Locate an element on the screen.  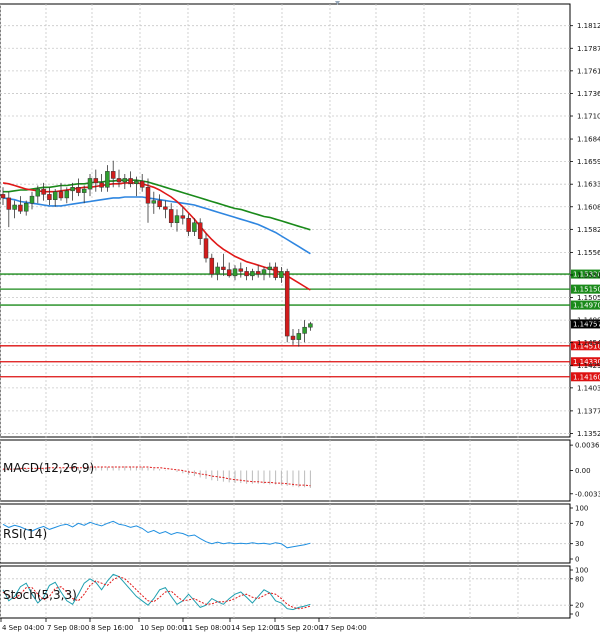
price-tick-label-4: 1.17105 is located at coordinates (588, 117).